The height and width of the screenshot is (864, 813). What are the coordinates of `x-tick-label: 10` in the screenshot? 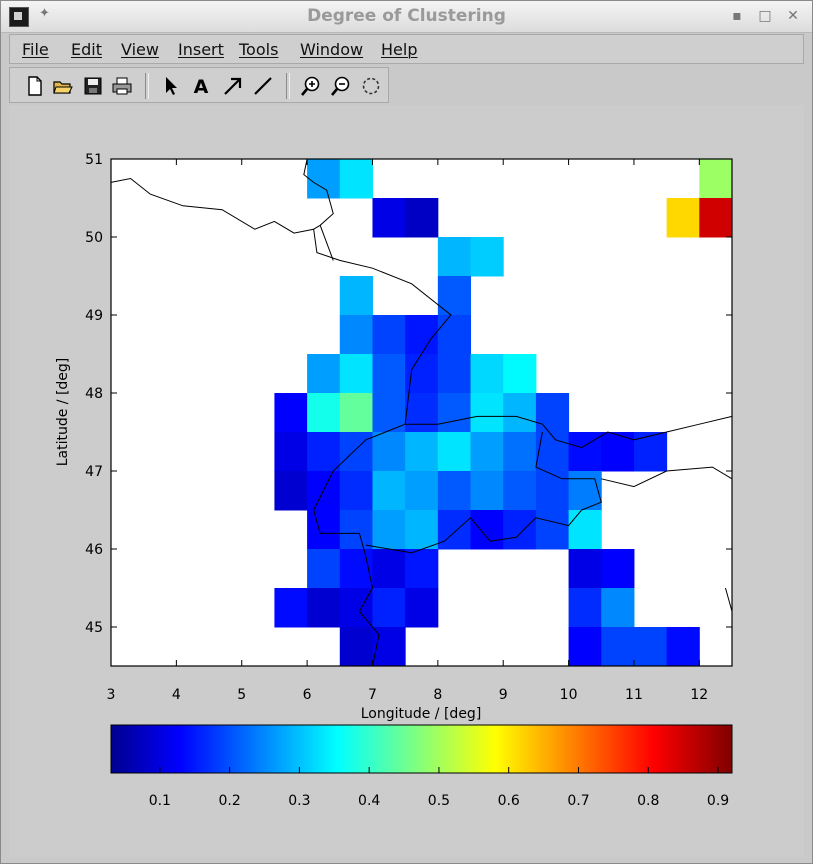 It's located at (569, 695).